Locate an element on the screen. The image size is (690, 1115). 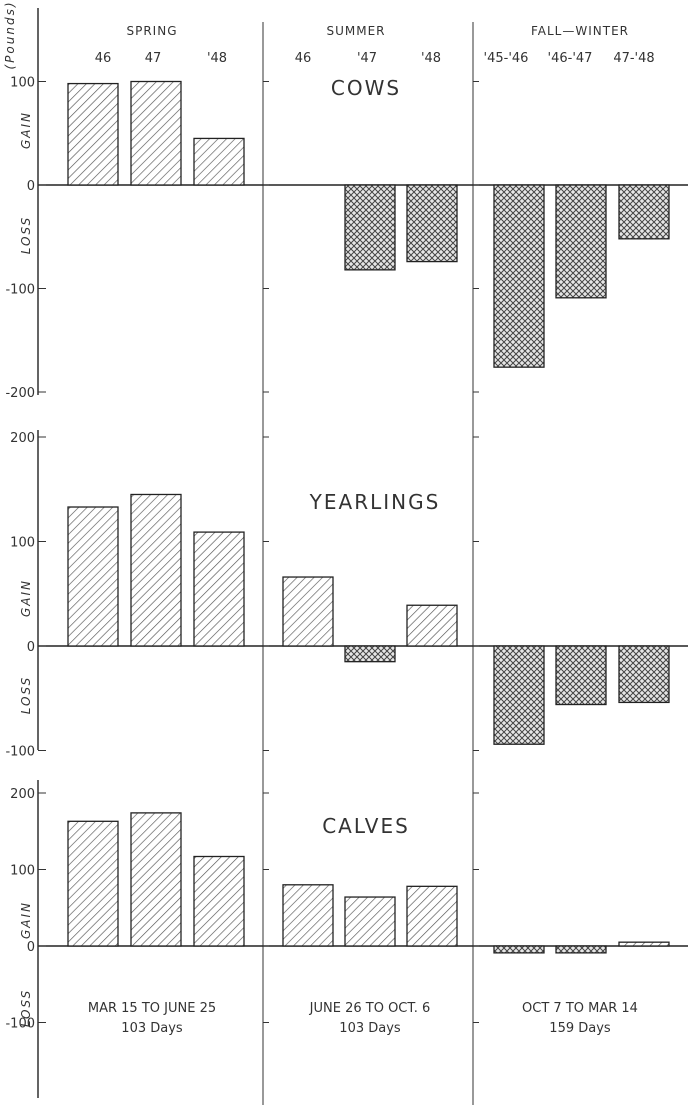
year-label: 47 is located at coordinates (153, 58).